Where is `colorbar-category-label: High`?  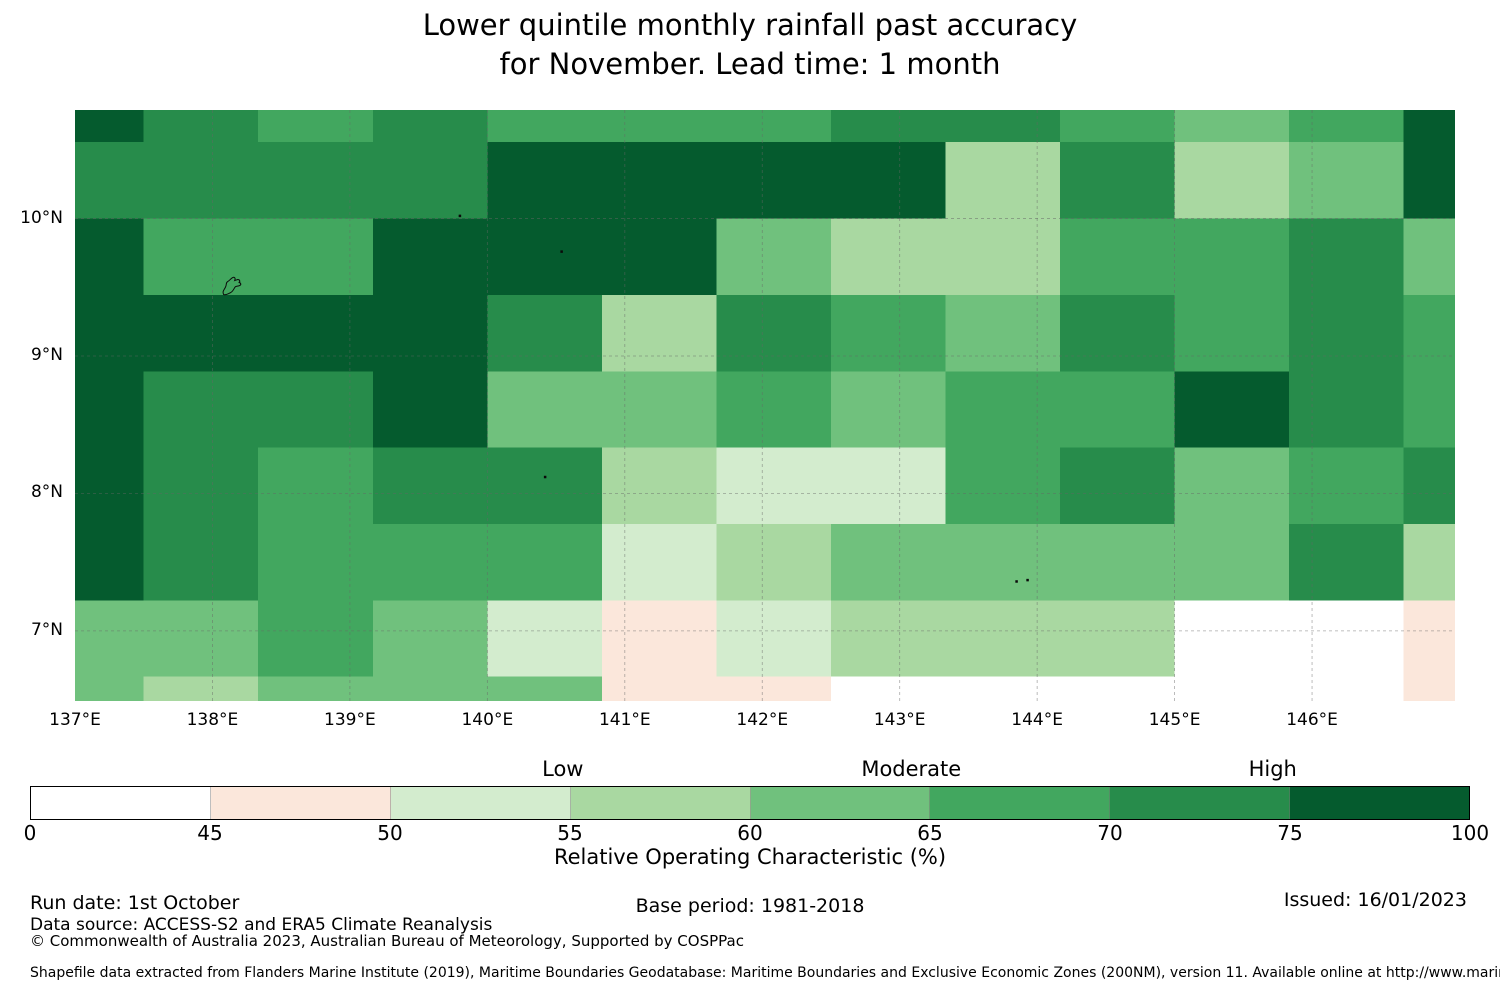 colorbar-category-label: High is located at coordinates (1272, 769).